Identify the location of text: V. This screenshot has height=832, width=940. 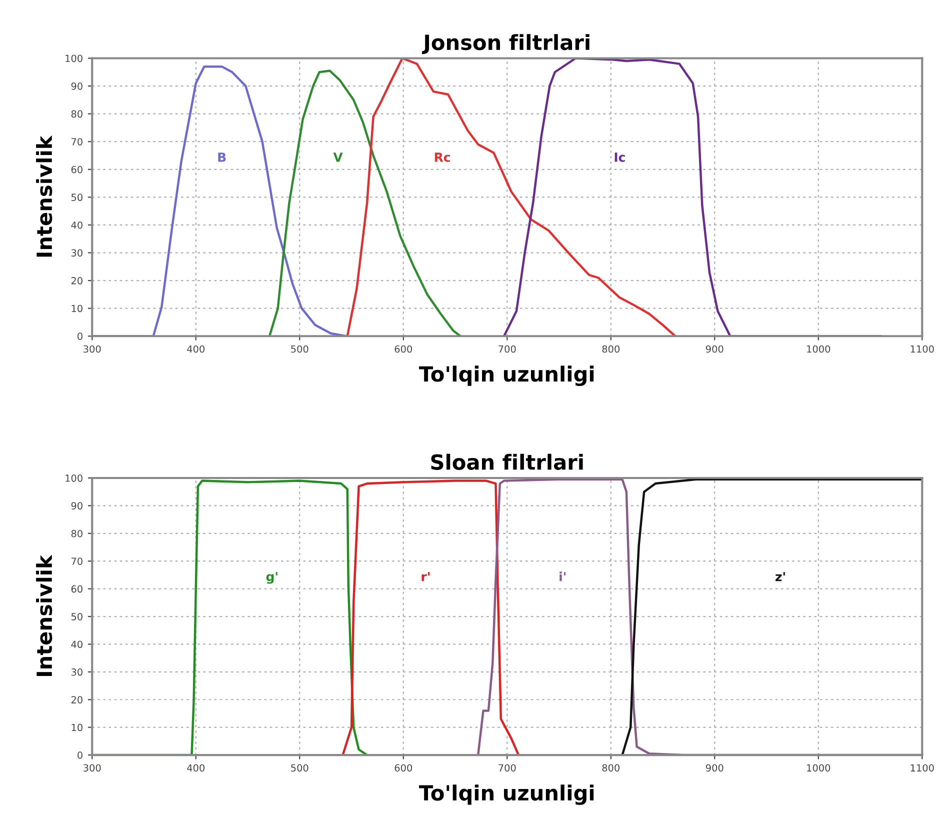
(338, 157).